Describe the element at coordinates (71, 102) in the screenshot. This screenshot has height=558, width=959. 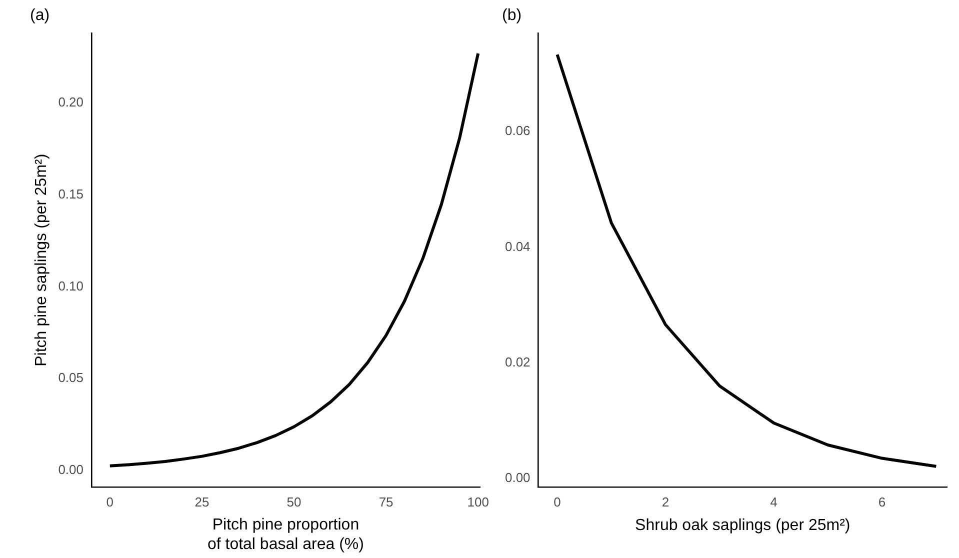
I see `y-tick-label: 0.20` at that location.